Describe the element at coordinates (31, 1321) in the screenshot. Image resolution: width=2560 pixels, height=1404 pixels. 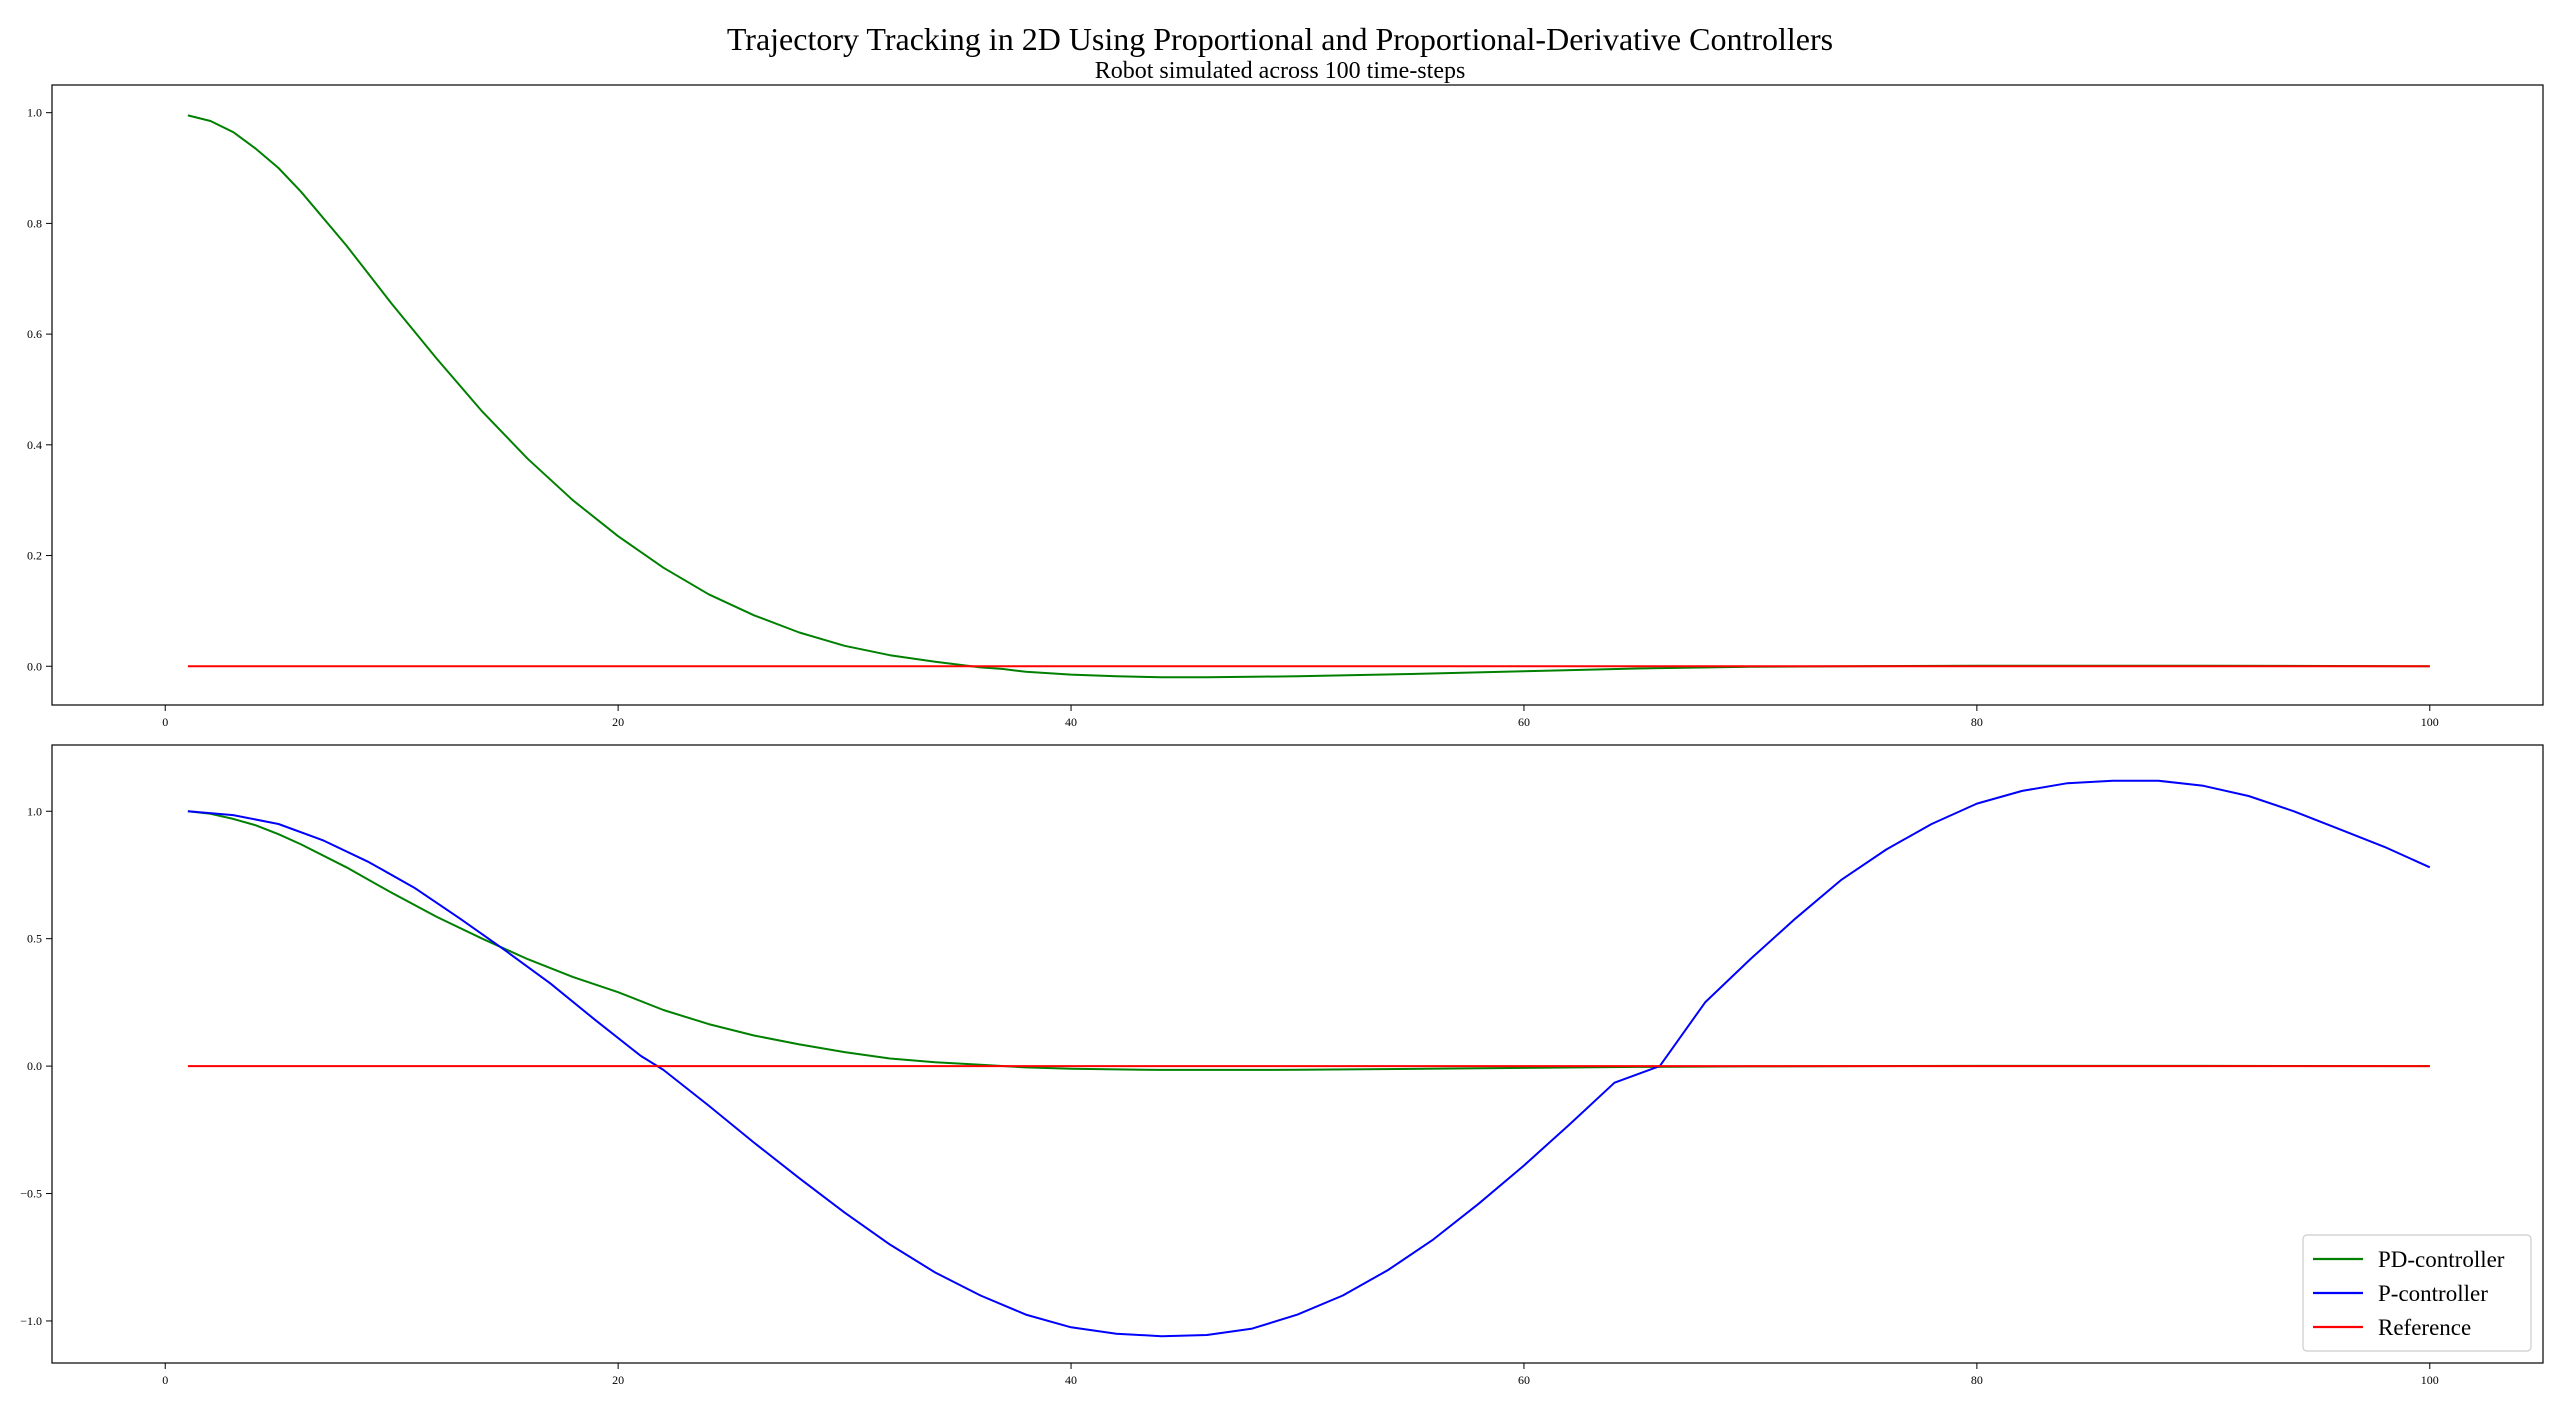
I see `y-tick-label: −1.0` at that location.